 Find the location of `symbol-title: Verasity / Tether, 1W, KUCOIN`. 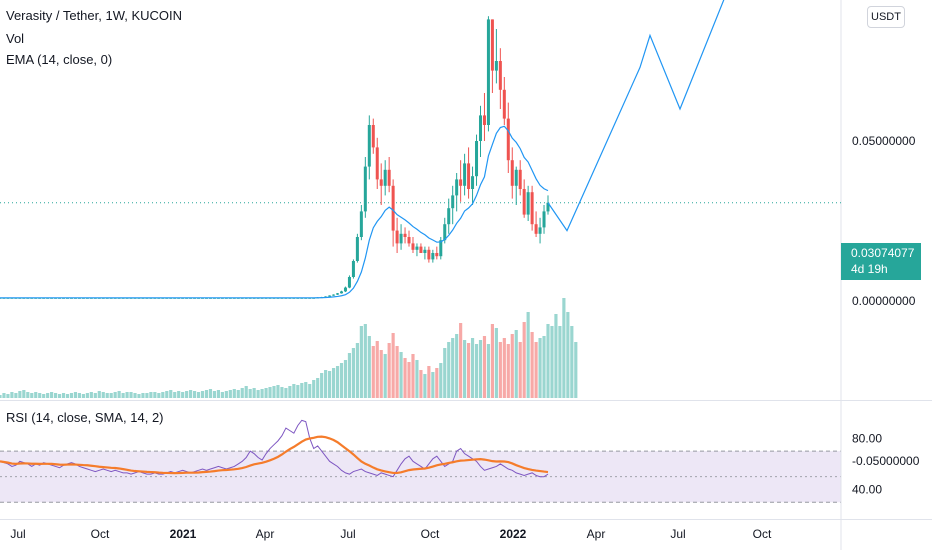

symbol-title: Verasity / Tether, 1W, KUCOIN is located at coordinates (94, 15).